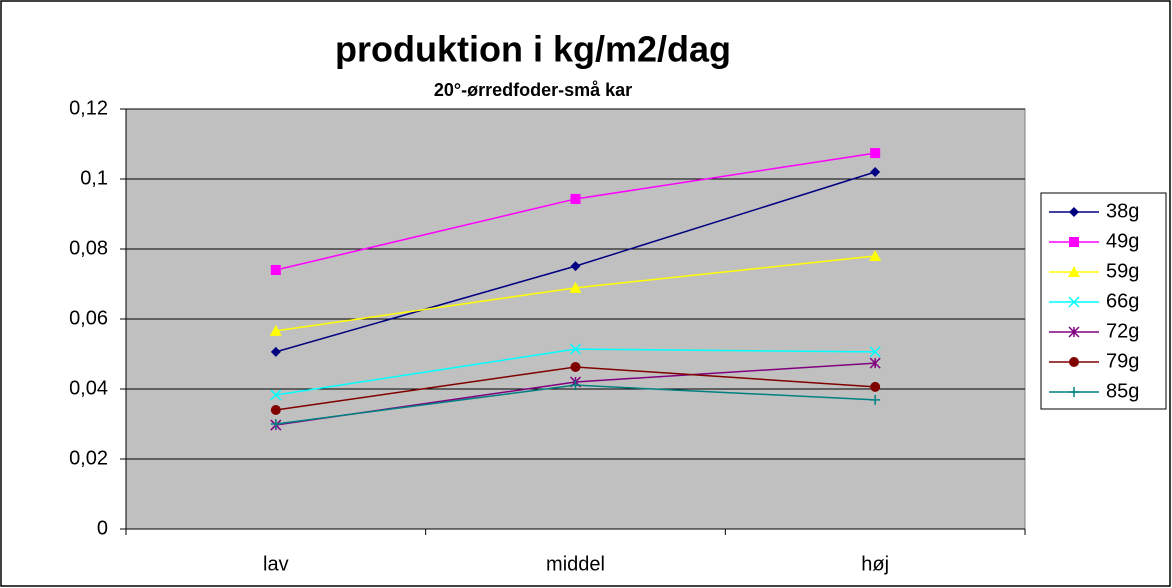 This screenshot has width=1172, height=588. Describe the element at coordinates (88, 388) in the screenshot. I see `y-tick-label: 0,04` at that location.